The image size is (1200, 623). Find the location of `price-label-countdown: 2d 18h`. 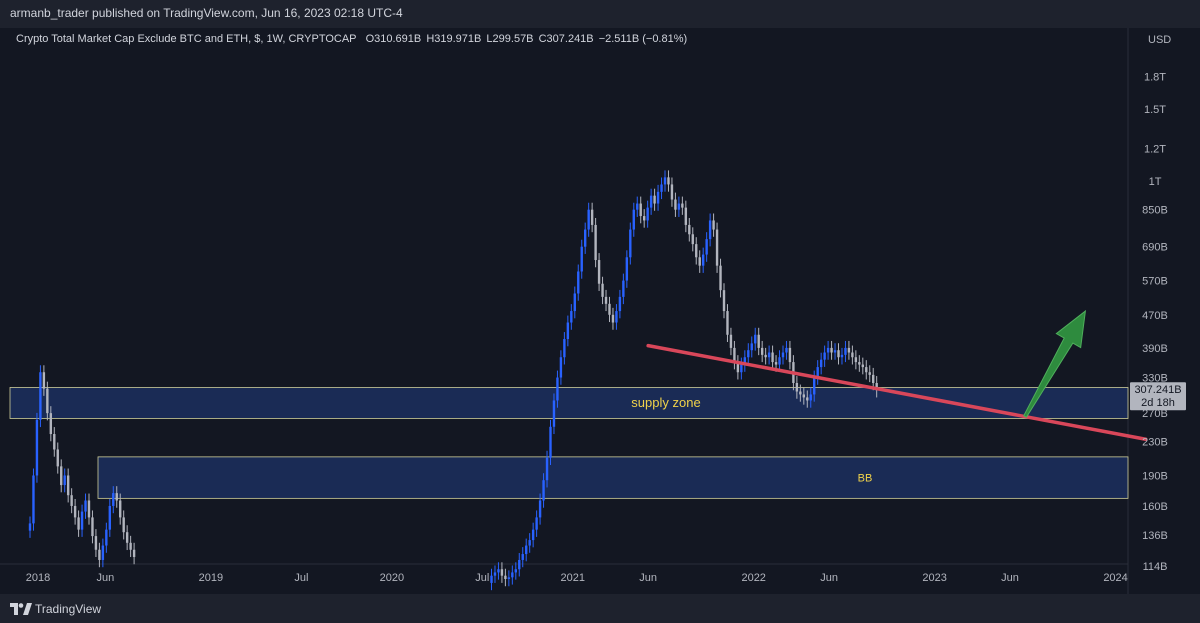

price-label-countdown: 2d 18h is located at coordinates (1158, 403).